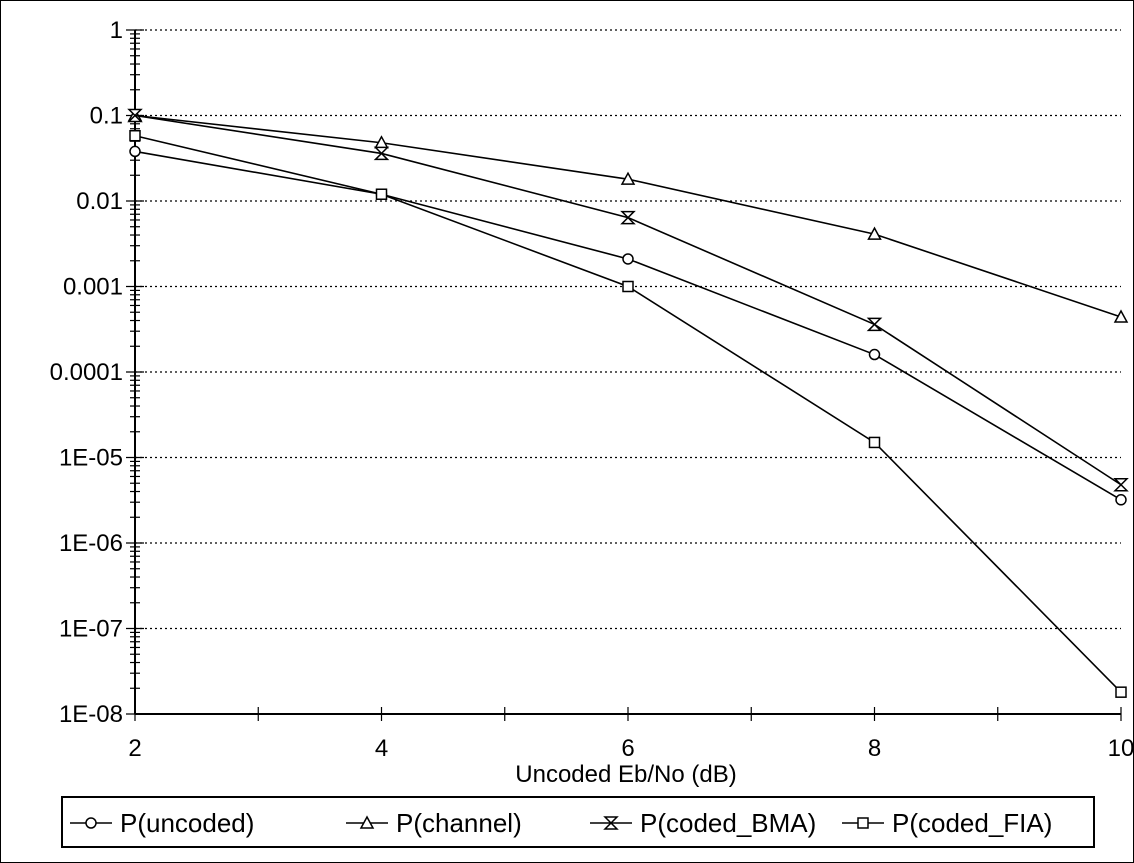 This screenshot has width=1134, height=863. What do you see at coordinates (187, 823) in the screenshot?
I see `legend-label: P(uncoded)` at bounding box center [187, 823].